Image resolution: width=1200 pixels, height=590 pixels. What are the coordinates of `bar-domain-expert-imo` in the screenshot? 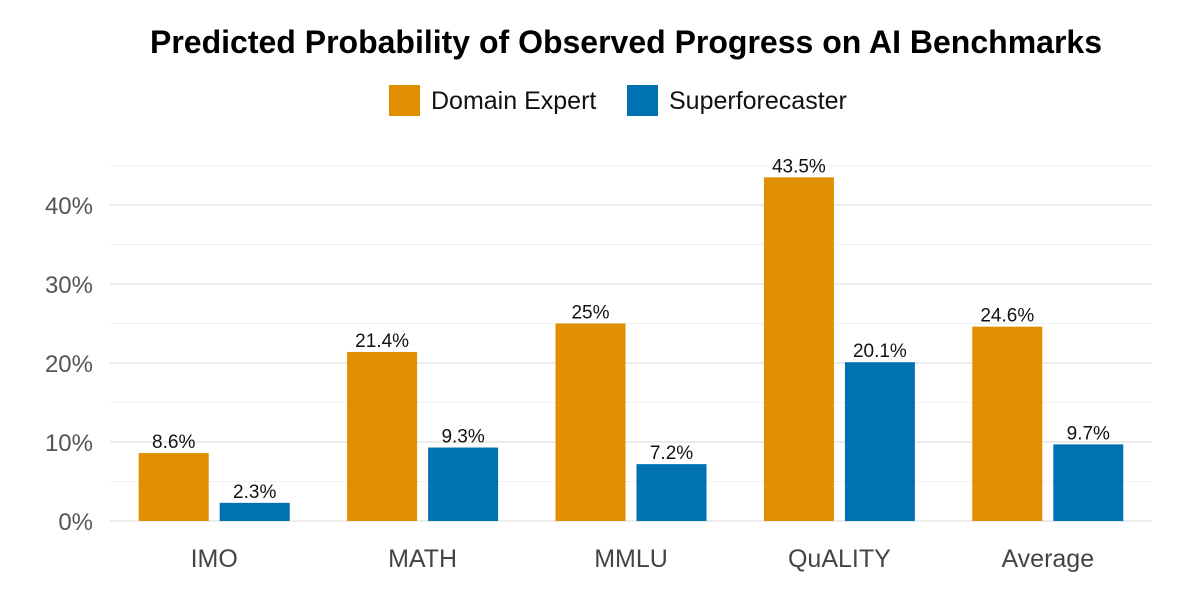 It's located at (173, 487).